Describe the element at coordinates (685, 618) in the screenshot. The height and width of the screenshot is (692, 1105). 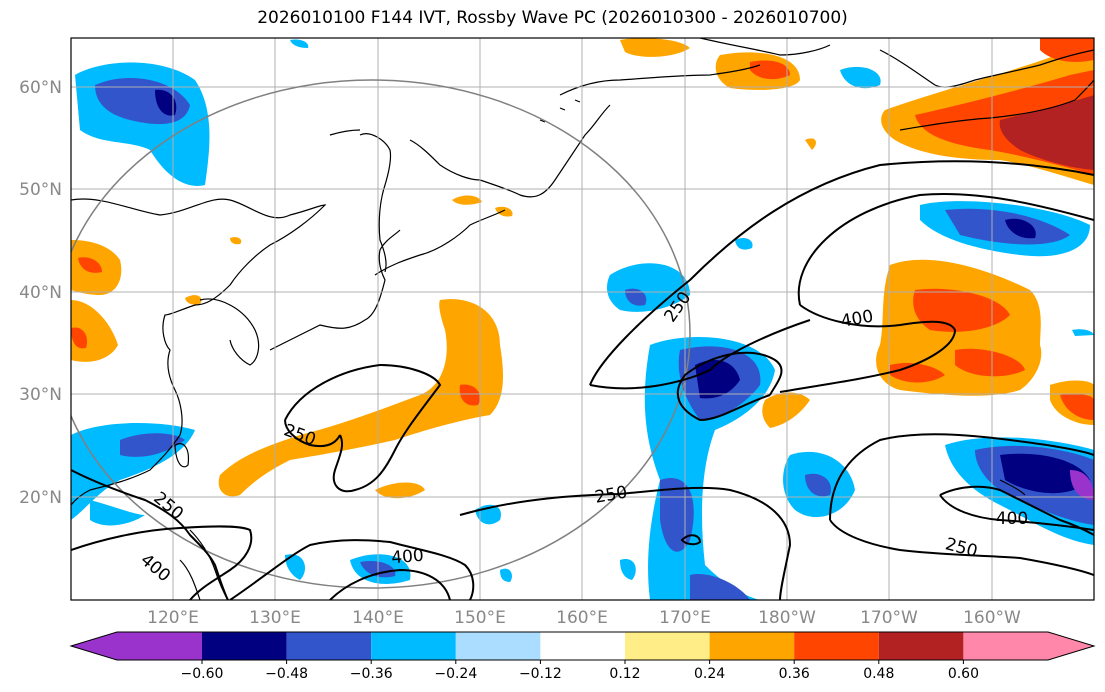
I see `lon-tick-label: 170°E` at that location.